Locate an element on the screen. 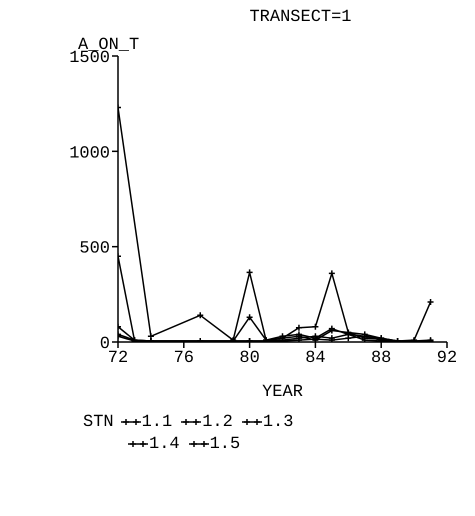 Image resolution: width=475 pixels, height=516 pixels. legend-label: 1.2 is located at coordinates (217, 422).